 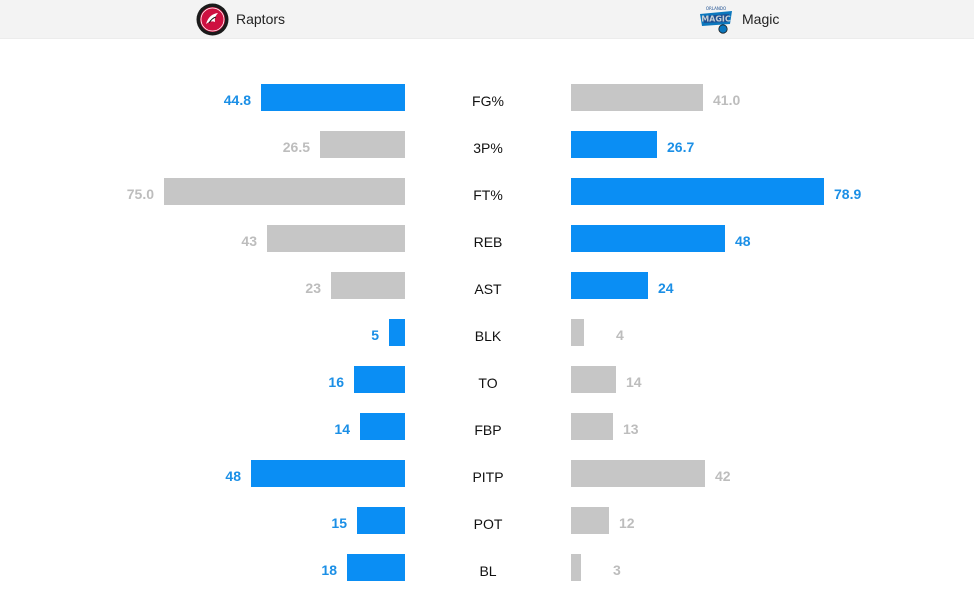 I want to click on category-label: AST, so click(x=488, y=289).